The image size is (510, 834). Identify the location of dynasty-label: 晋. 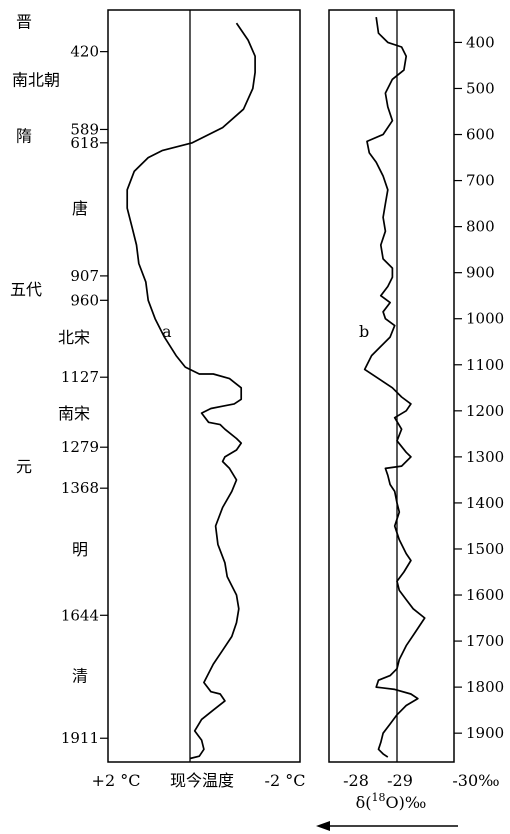
(24, 22).